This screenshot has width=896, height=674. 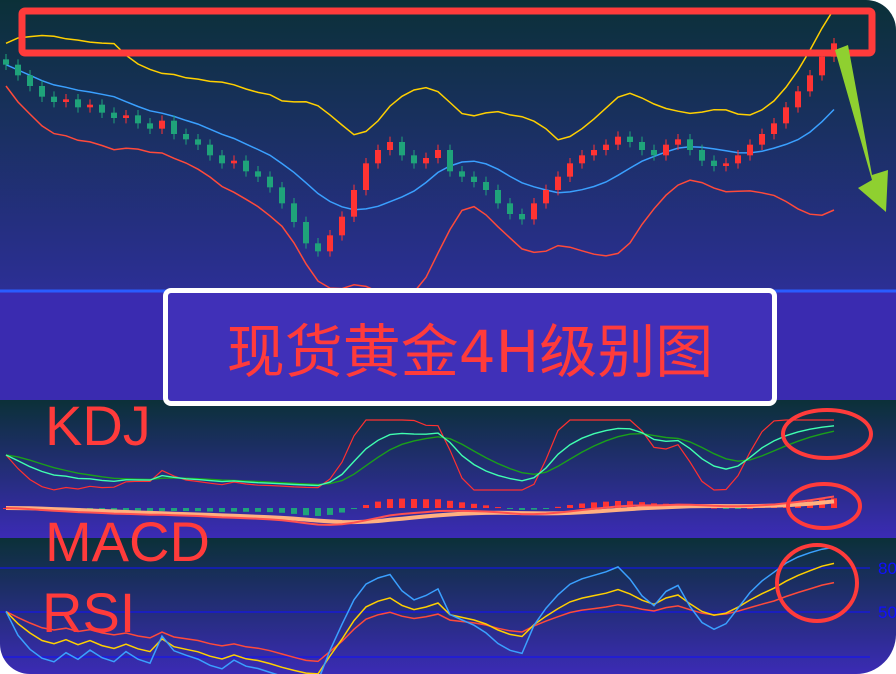 I want to click on macd-label: MACD, so click(x=127, y=541).